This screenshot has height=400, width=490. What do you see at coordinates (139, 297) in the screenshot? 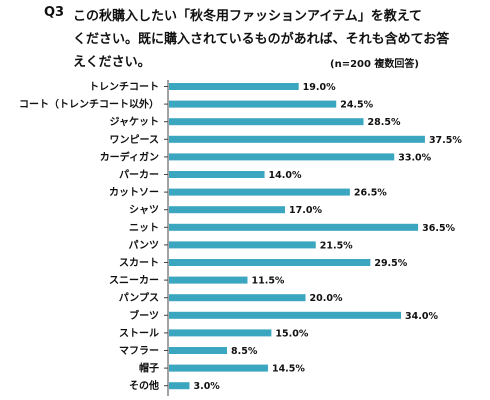
I see `category-label: パンプス` at bounding box center [139, 297].